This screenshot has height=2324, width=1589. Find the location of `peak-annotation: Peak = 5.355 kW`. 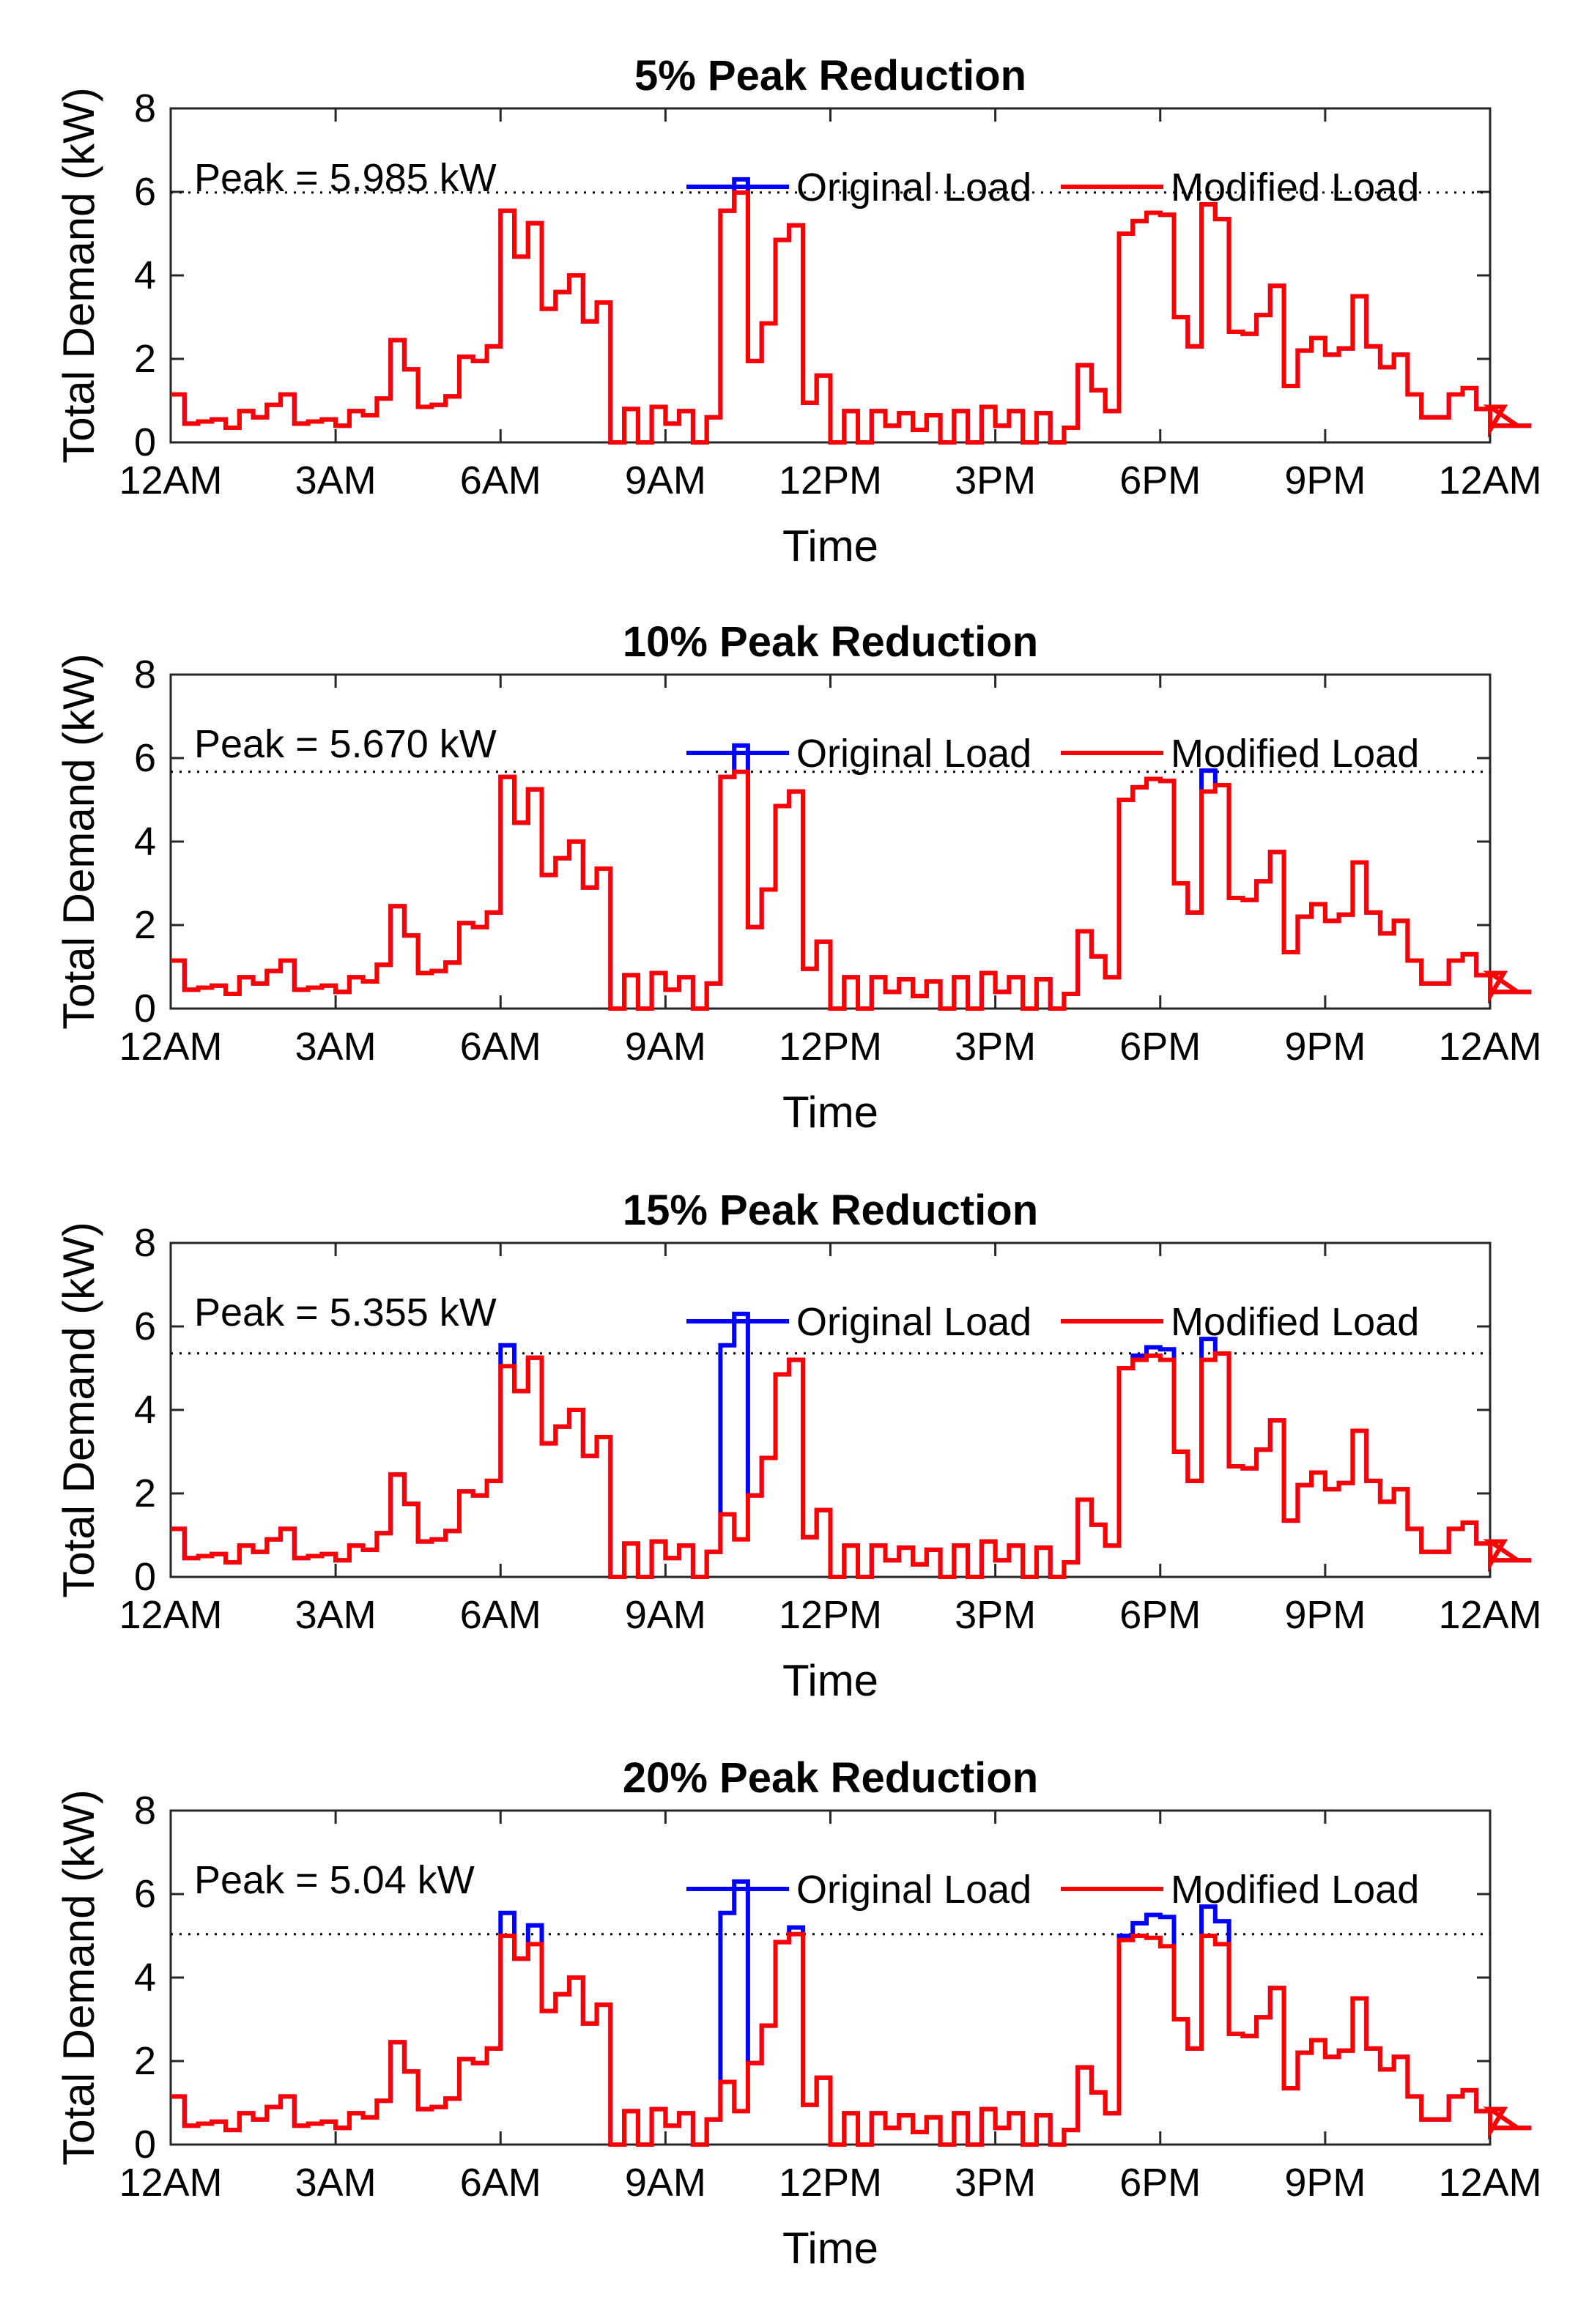

peak-annotation: Peak = 5.355 kW is located at coordinates (345, 1312).